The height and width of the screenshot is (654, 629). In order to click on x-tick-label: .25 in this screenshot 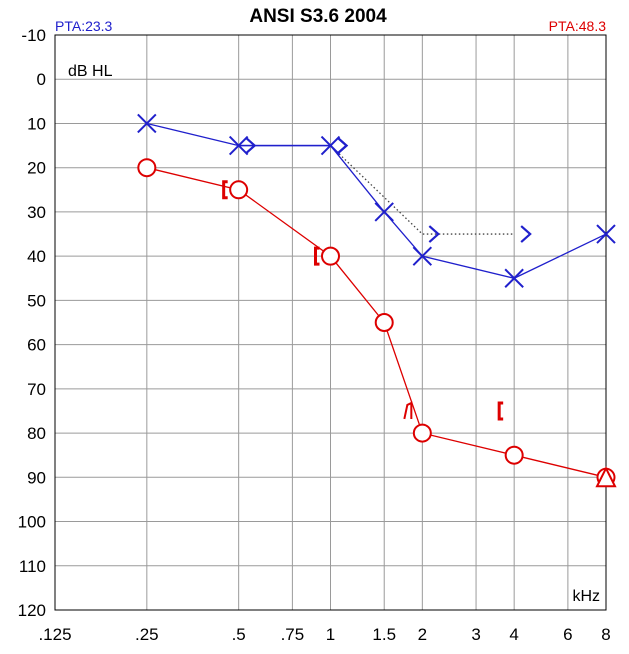, I will do `click(147, 634)`.